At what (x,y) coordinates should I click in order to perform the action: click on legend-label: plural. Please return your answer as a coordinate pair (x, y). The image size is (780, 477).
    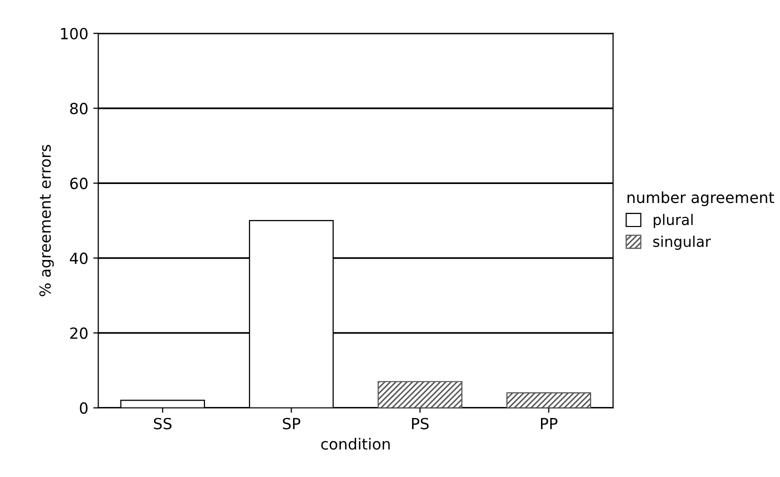
    Looking at the image, I should click on (673, 221).